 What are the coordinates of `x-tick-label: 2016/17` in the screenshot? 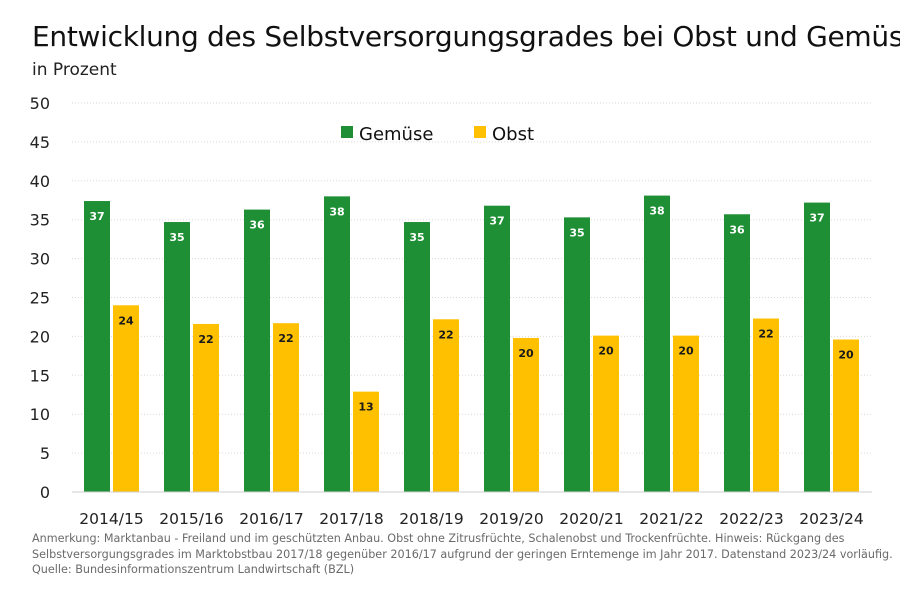 It's located at (271, 519).